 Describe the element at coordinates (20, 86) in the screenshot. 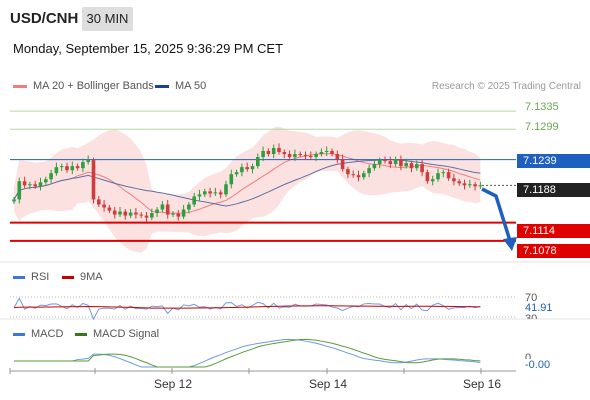

I see `legend-ma20-swatch` at that location.